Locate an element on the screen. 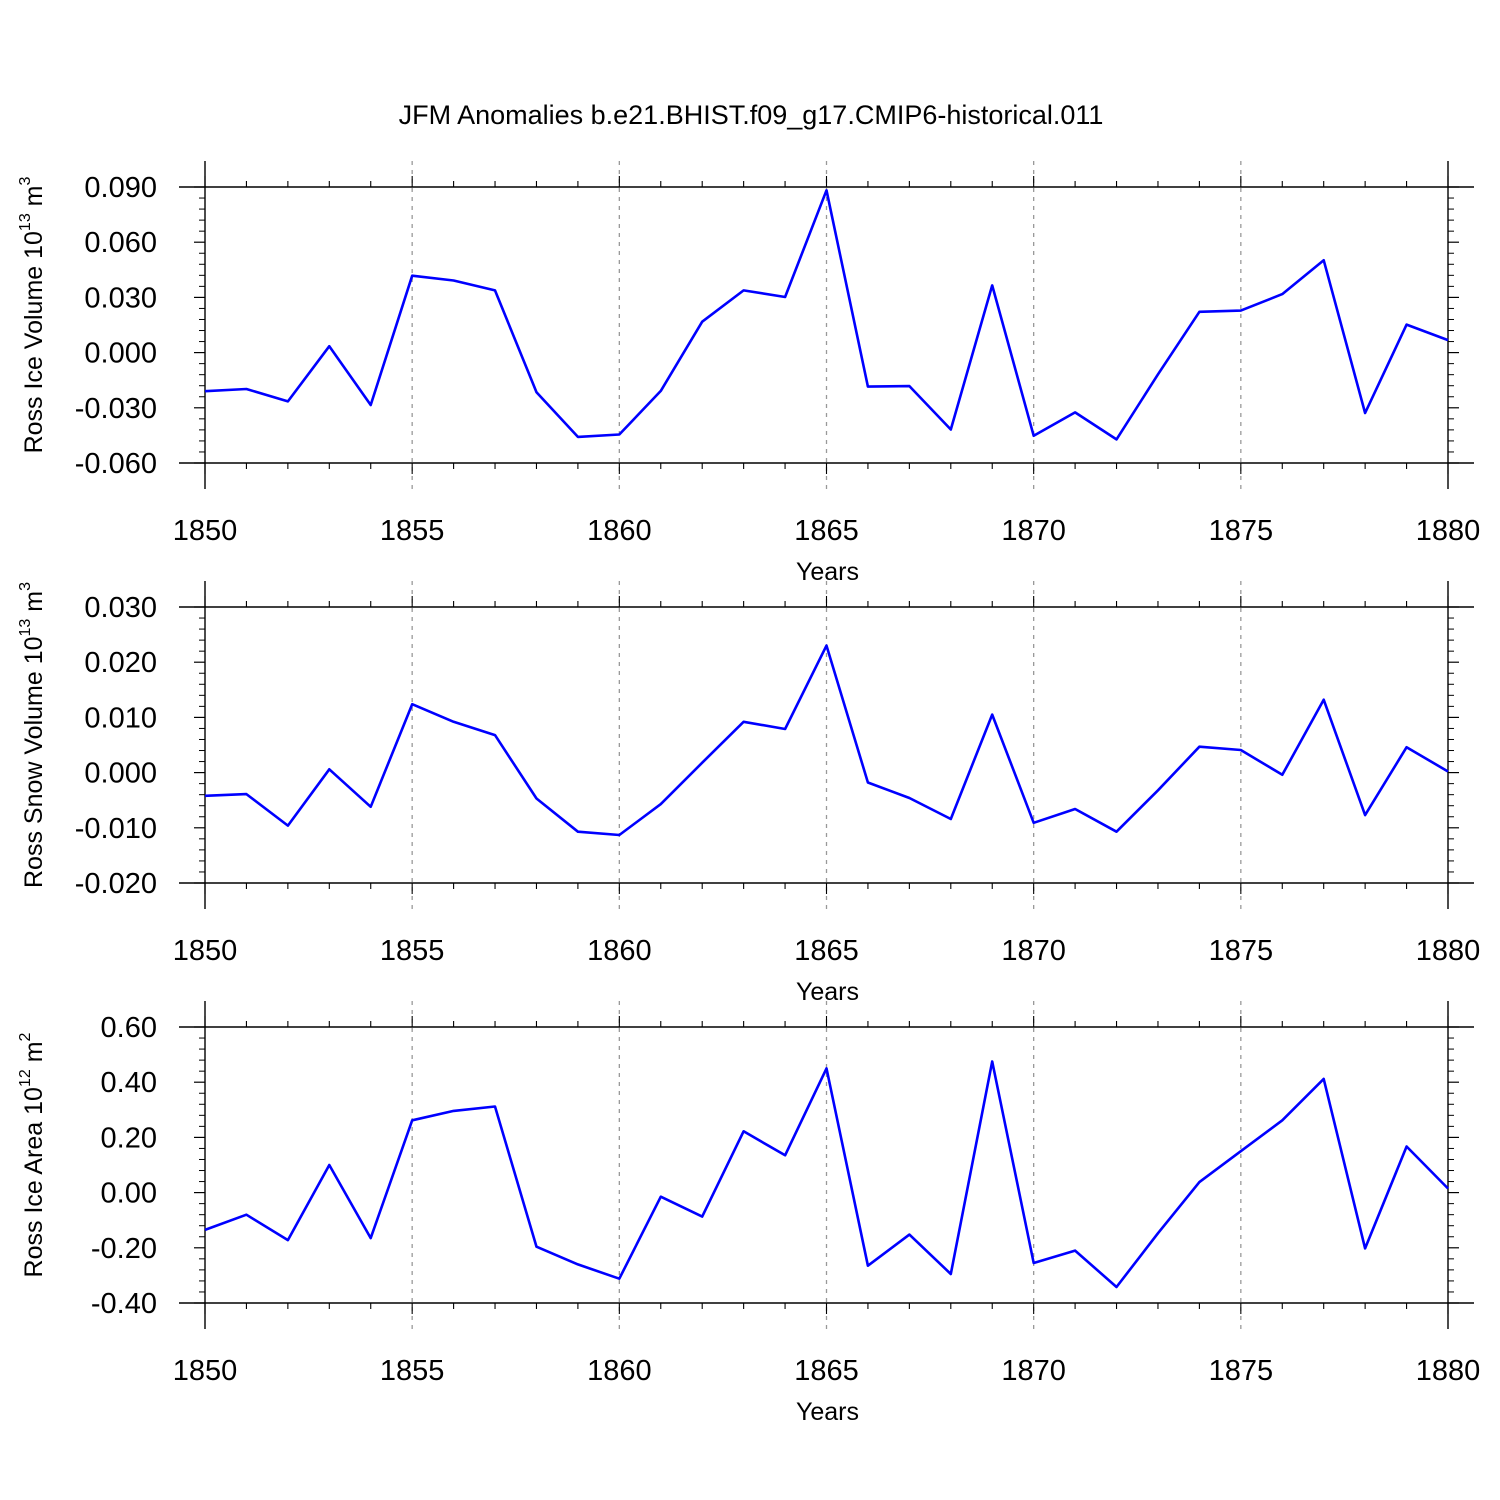 The image size is (1500, 1500). y-axis-title: Ross Snow Volume 1013 m3 is located at coordinates (32, 735).